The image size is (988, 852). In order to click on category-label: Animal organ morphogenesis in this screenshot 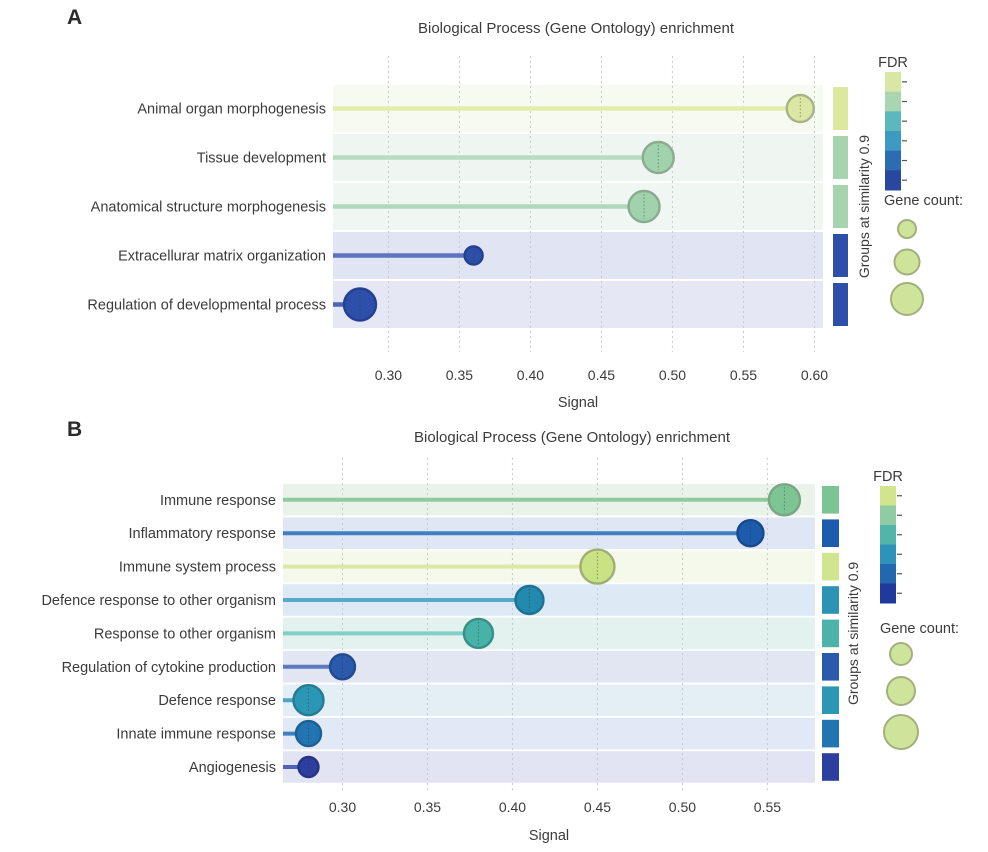, I will do `click(231, 110)`.